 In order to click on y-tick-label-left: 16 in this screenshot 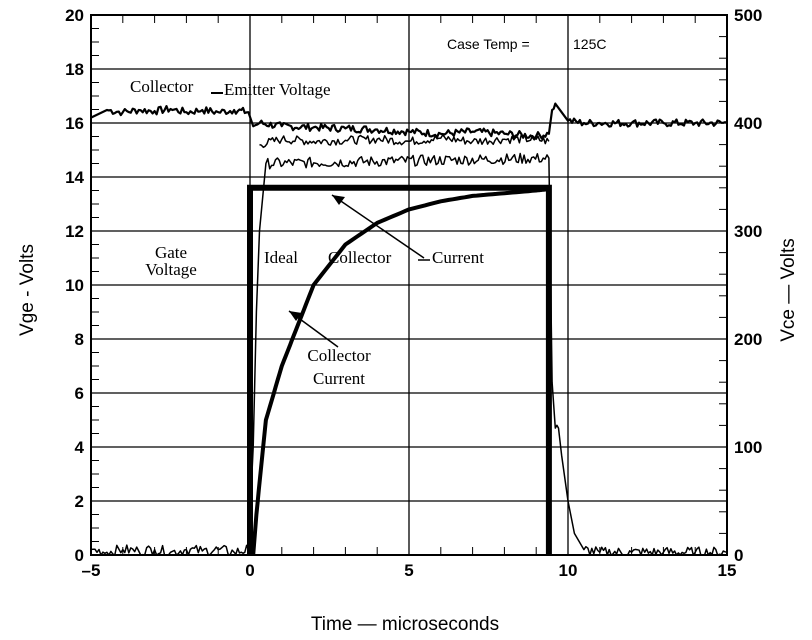, I will do `click(74, 123)`.